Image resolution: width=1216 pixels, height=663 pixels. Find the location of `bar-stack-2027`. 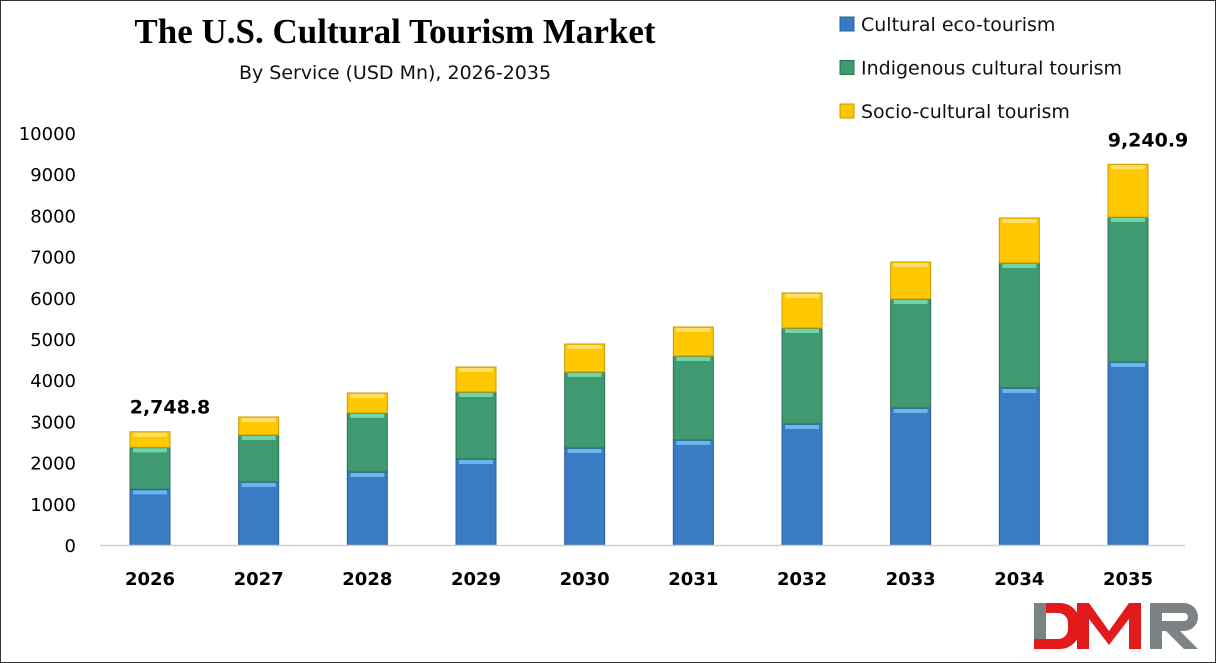

bar-stack-2027 is located at coordinates (259, 481).